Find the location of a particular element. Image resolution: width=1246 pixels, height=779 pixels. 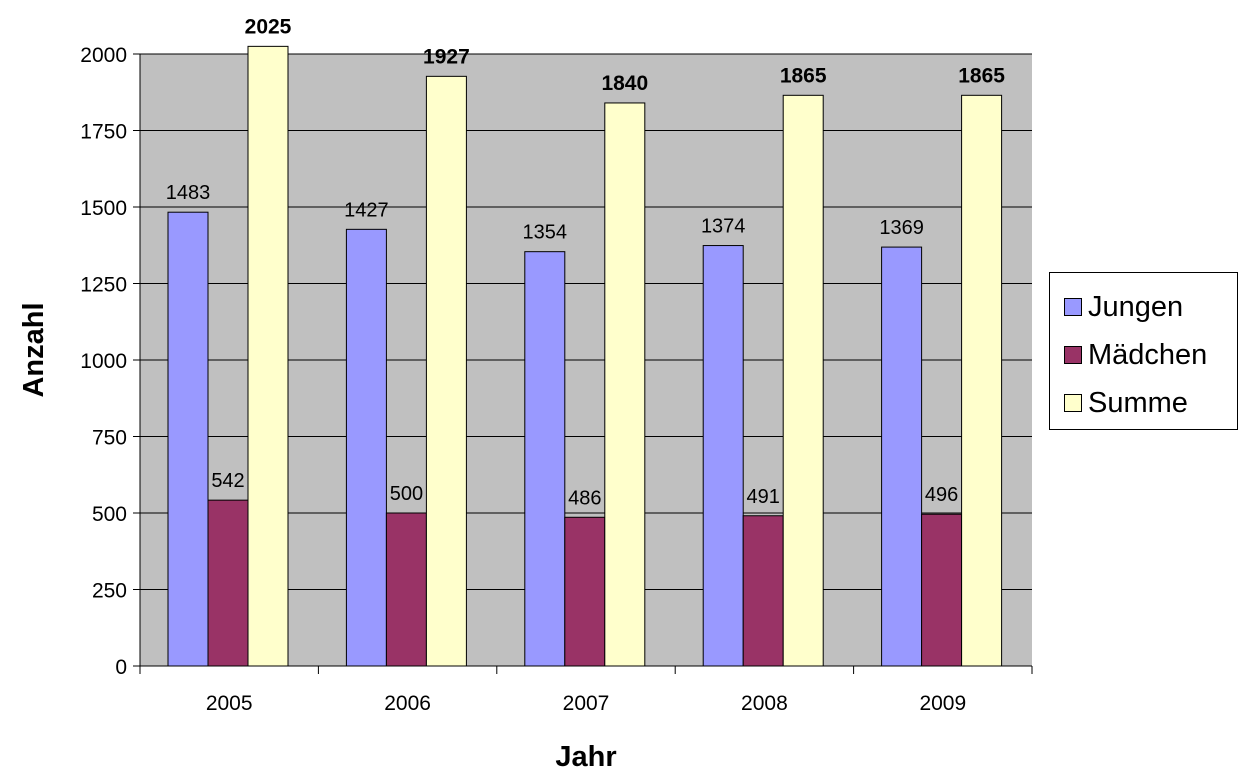

y-tick-label: 1500 is located at coordinates (103, 208).